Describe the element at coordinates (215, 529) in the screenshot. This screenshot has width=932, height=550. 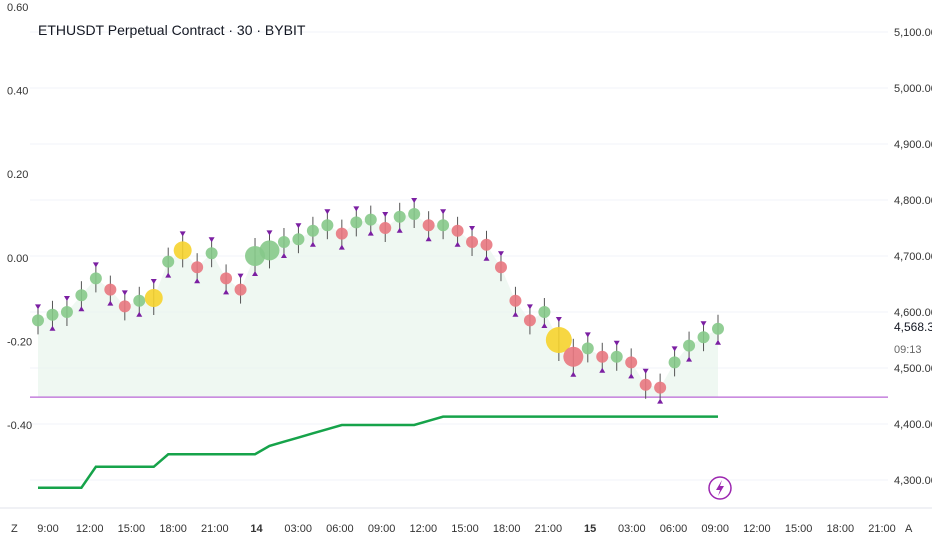
I see `time-tick-4: 21:00` at that location.